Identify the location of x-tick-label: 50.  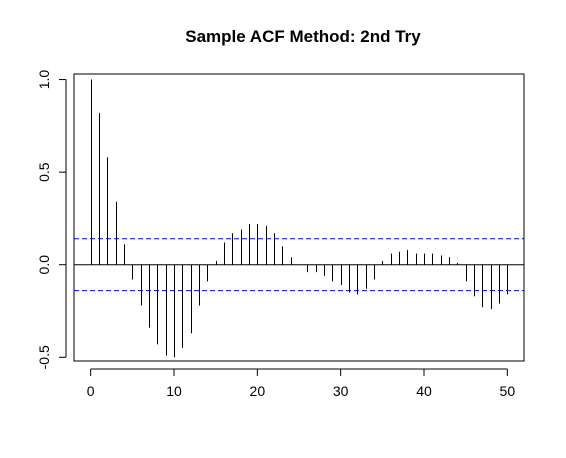
(508, 391).